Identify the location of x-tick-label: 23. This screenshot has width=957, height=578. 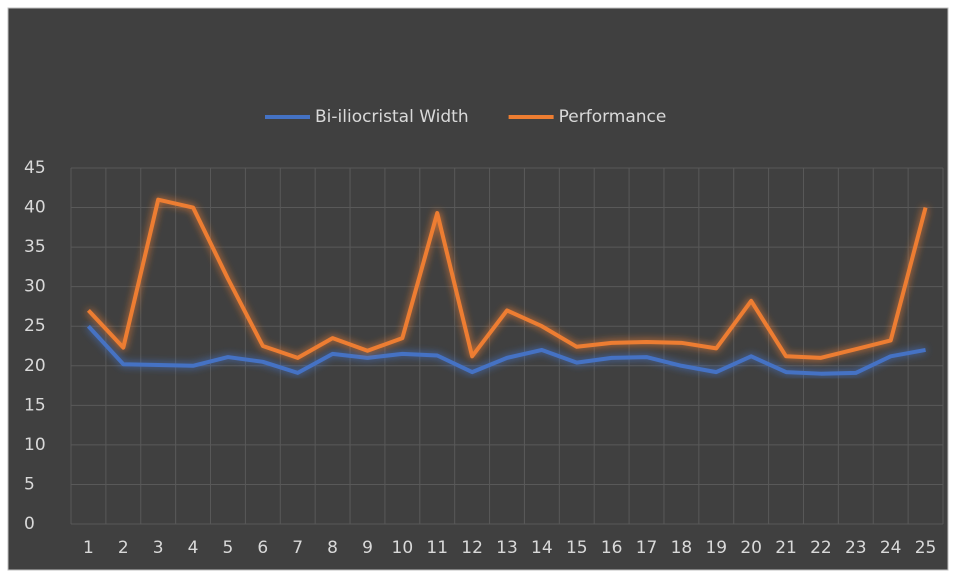
(856, 548).